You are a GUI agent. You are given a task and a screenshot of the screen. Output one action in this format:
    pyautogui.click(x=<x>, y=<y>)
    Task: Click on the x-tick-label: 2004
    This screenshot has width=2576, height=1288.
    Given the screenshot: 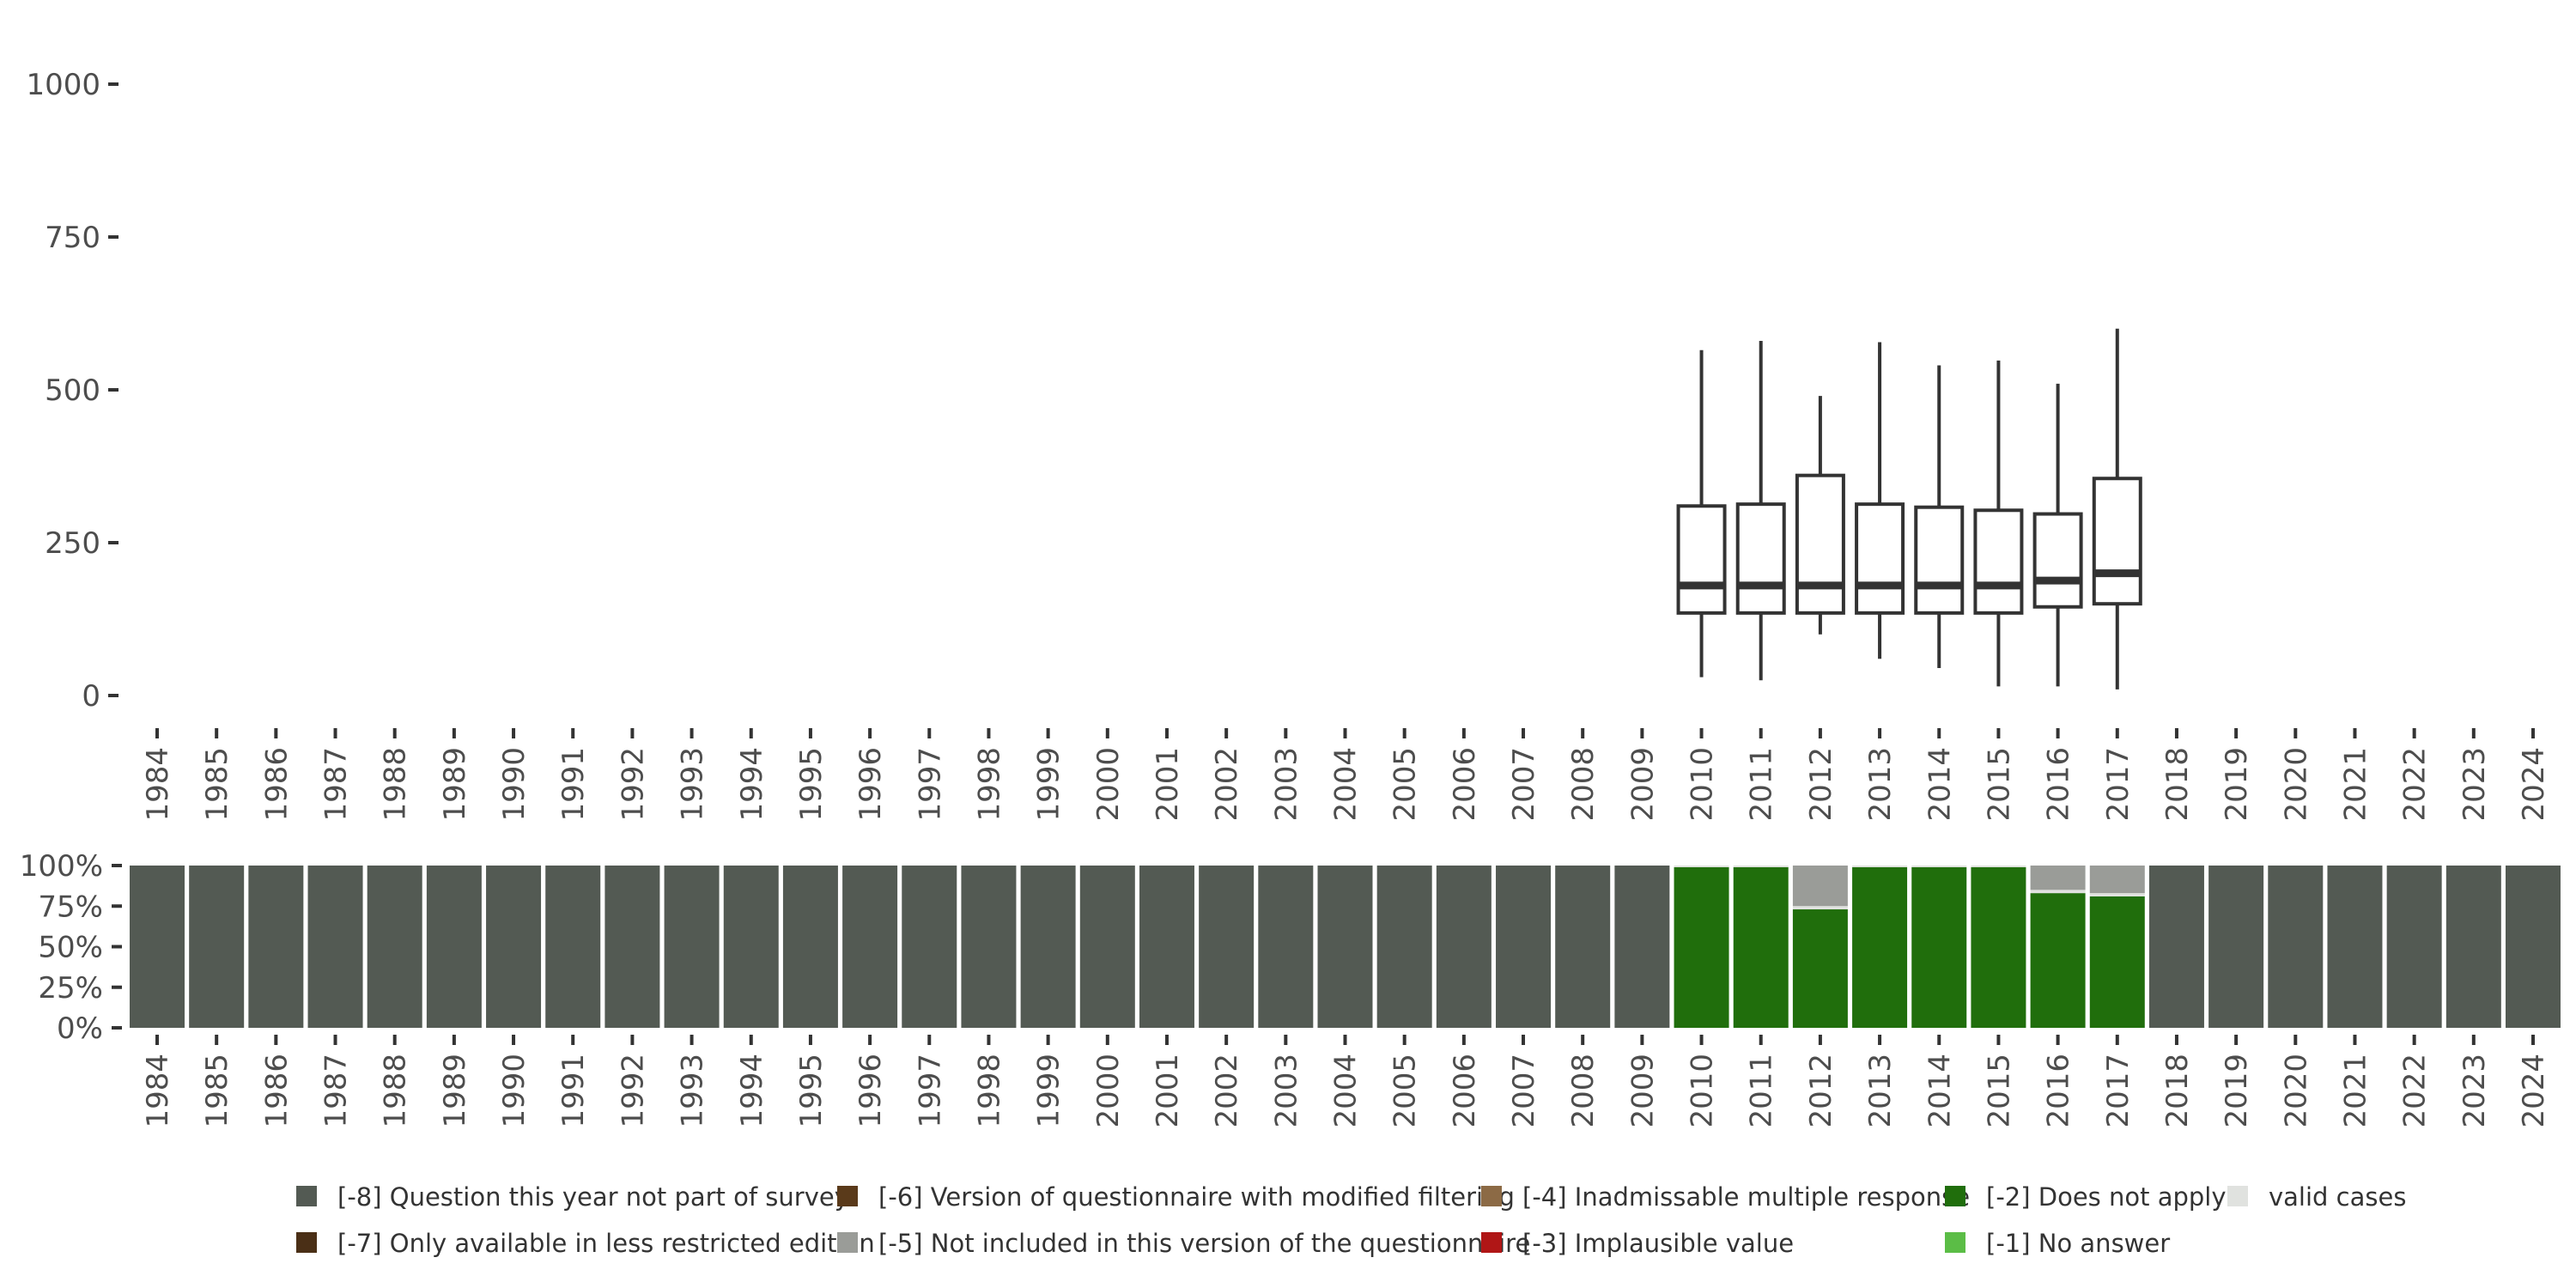 What is the action you would take?
    pyautogui.click(x=1346, y=1091)
    